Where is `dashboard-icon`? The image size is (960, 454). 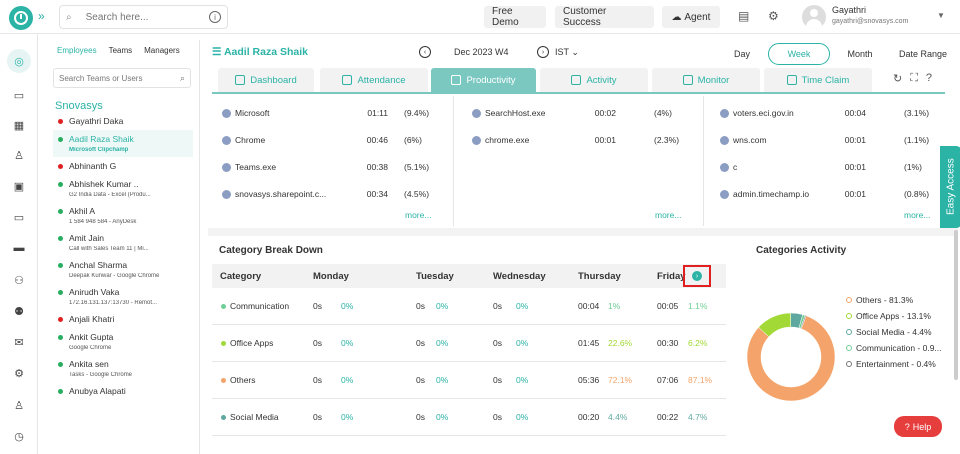
dashboard-icon is located at coordinates (240, 80).